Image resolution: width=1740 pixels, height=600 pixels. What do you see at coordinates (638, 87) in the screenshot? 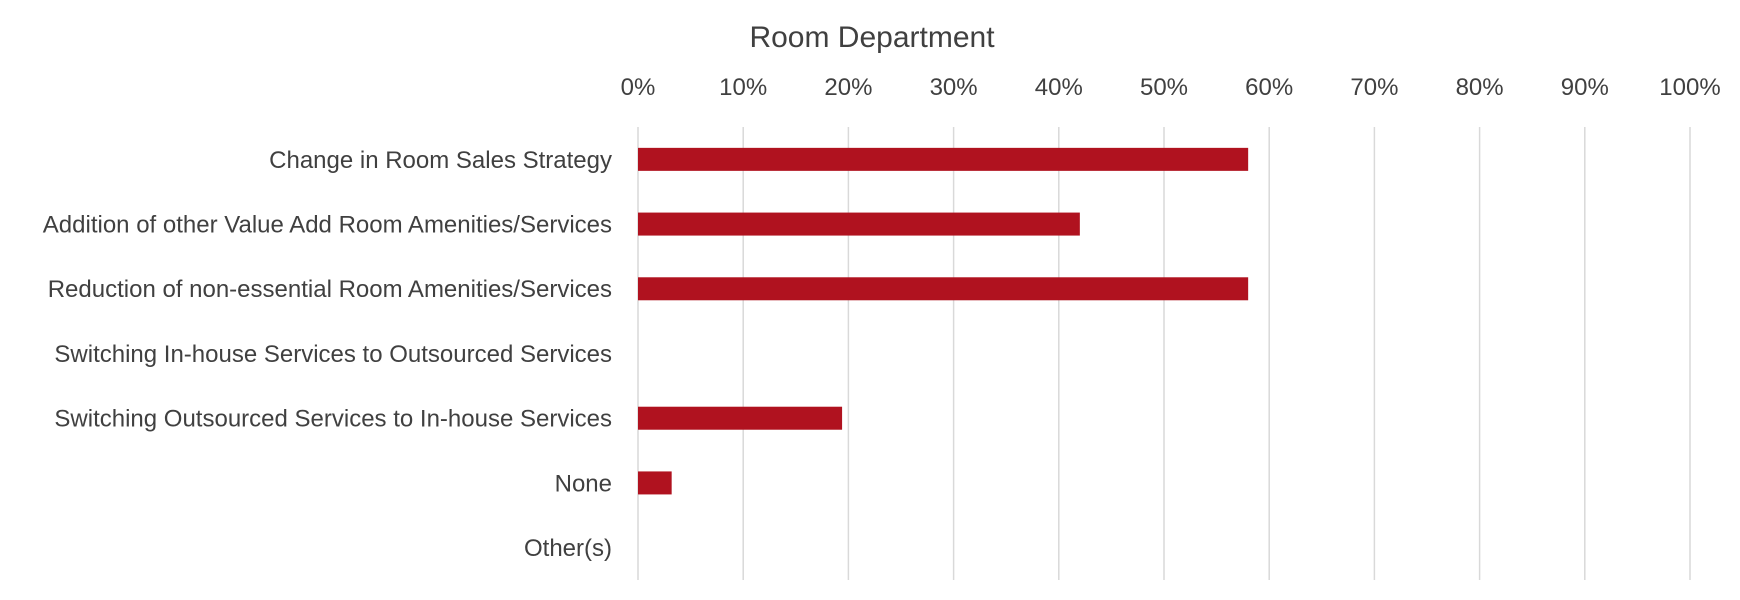
I see `x-tick-label: 0%` at bounding box center [638, 87].